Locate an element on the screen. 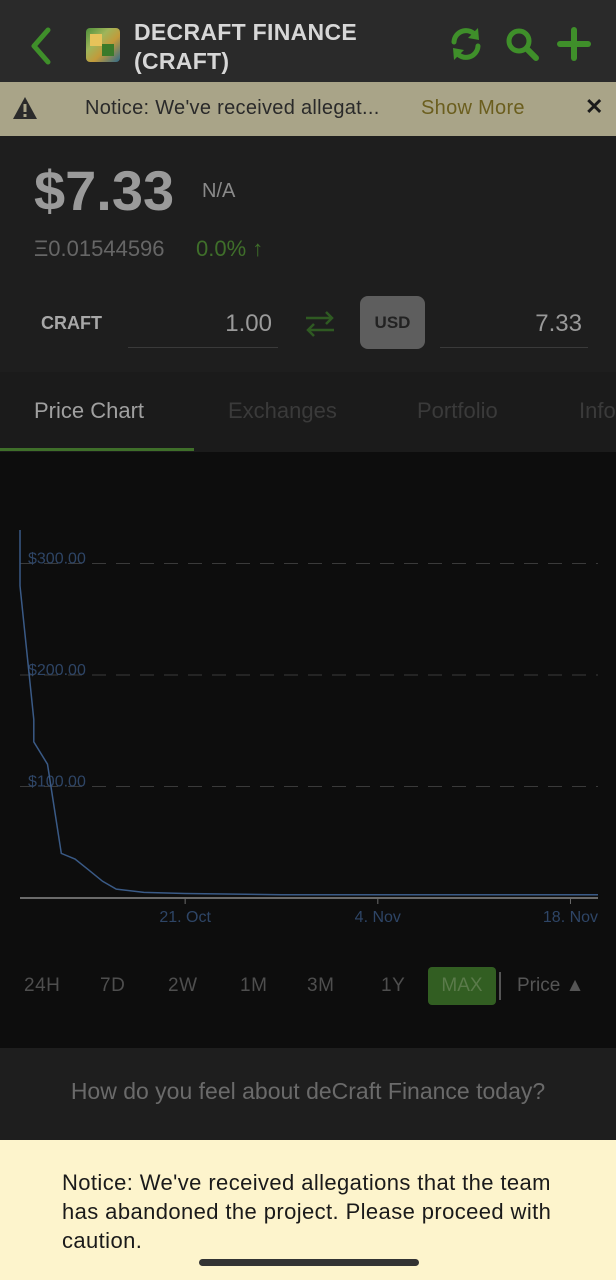 The height and width of the screenshot is (1280, 616). active-tab-indicator is located at coordinates (97, 449).